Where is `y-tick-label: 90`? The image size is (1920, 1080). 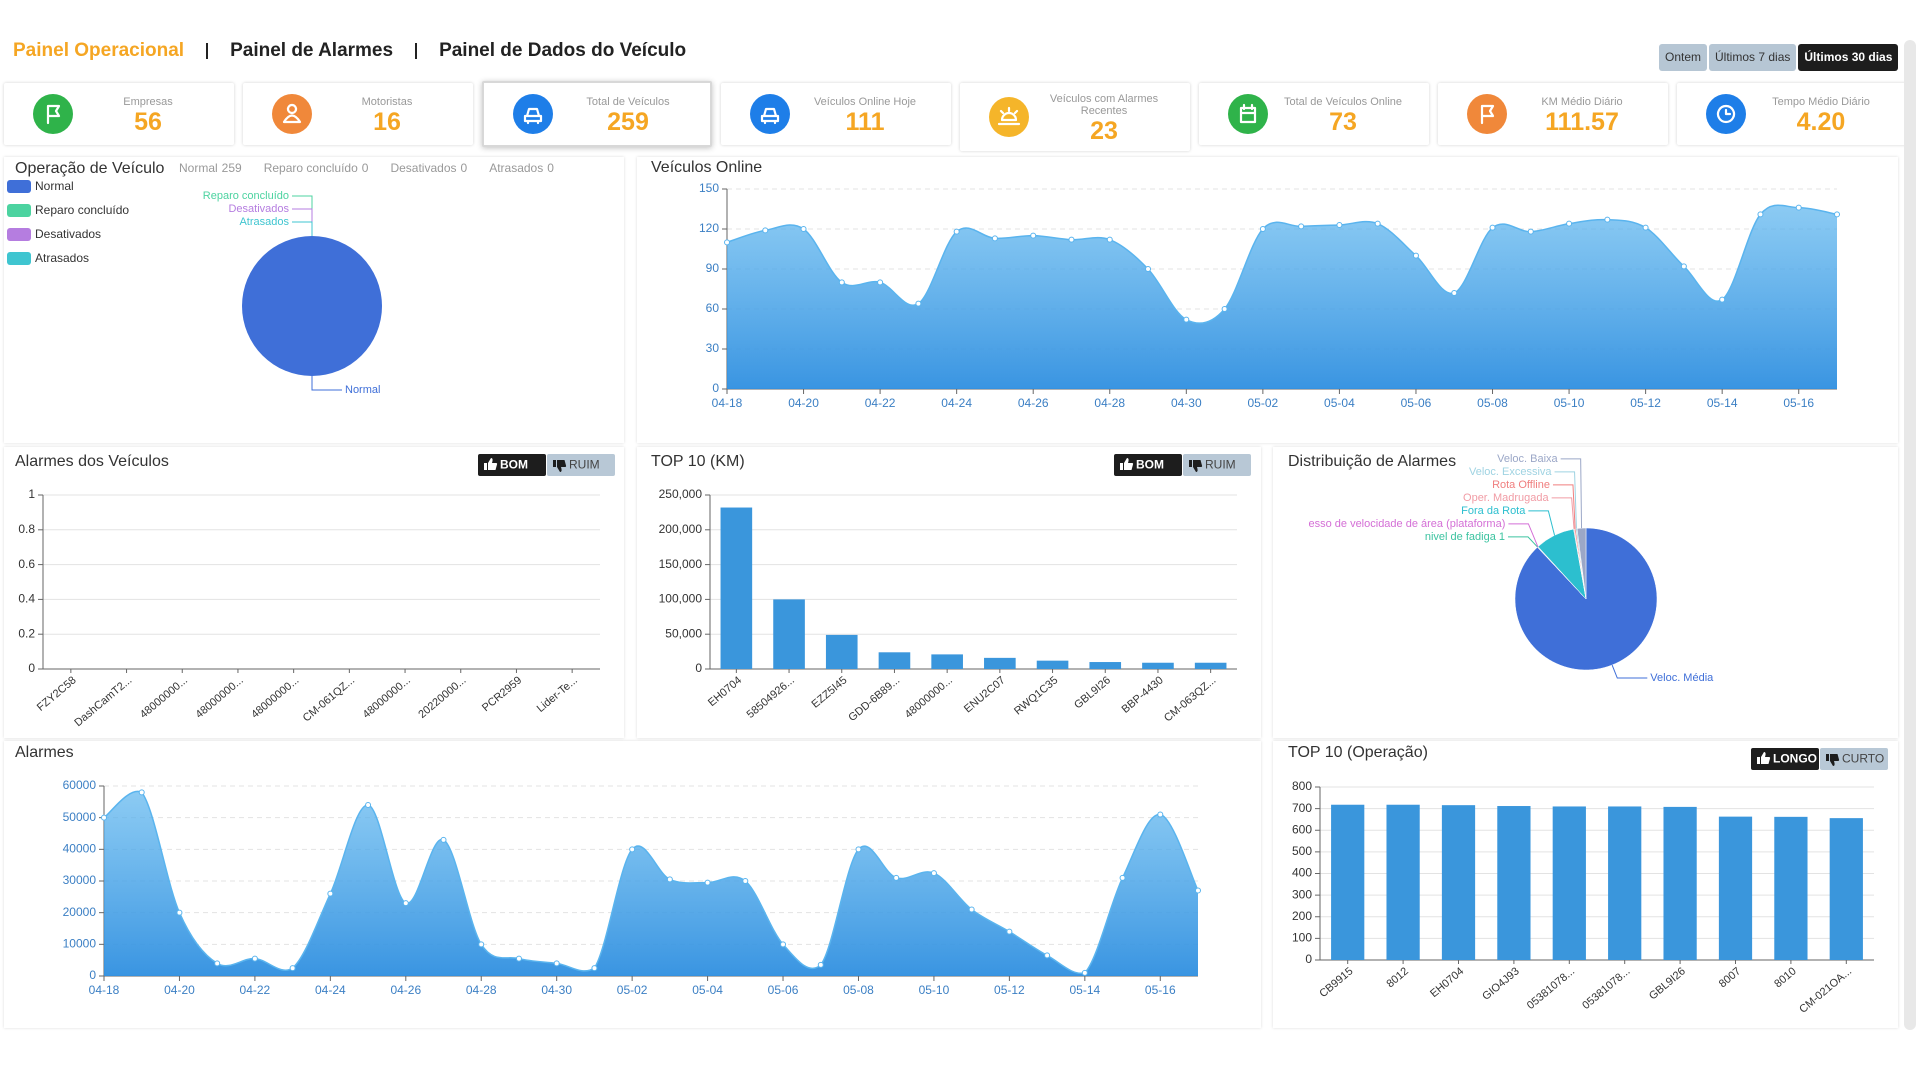
y-tick-label: 90 is located at coordinates (713, 268).